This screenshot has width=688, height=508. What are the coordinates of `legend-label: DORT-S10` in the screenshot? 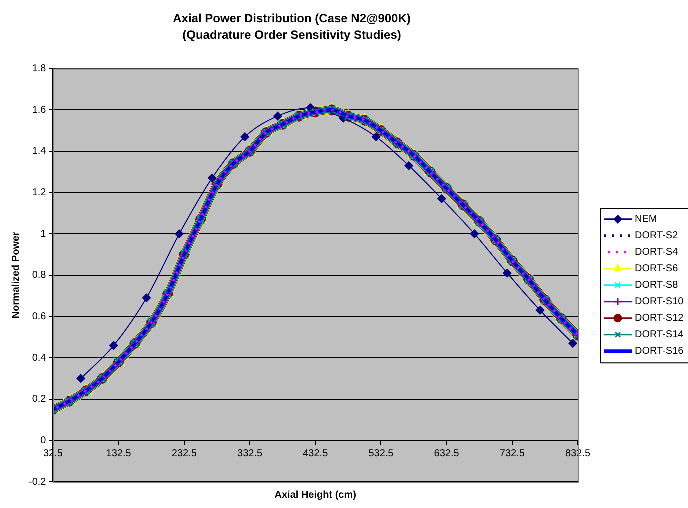 It's located at (659, 302).